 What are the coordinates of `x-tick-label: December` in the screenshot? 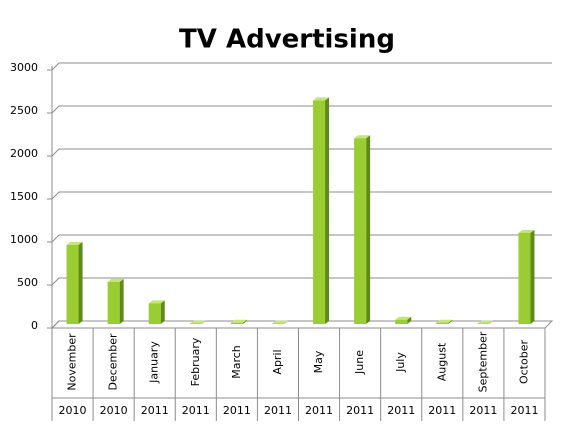 It's located at (113, 362).